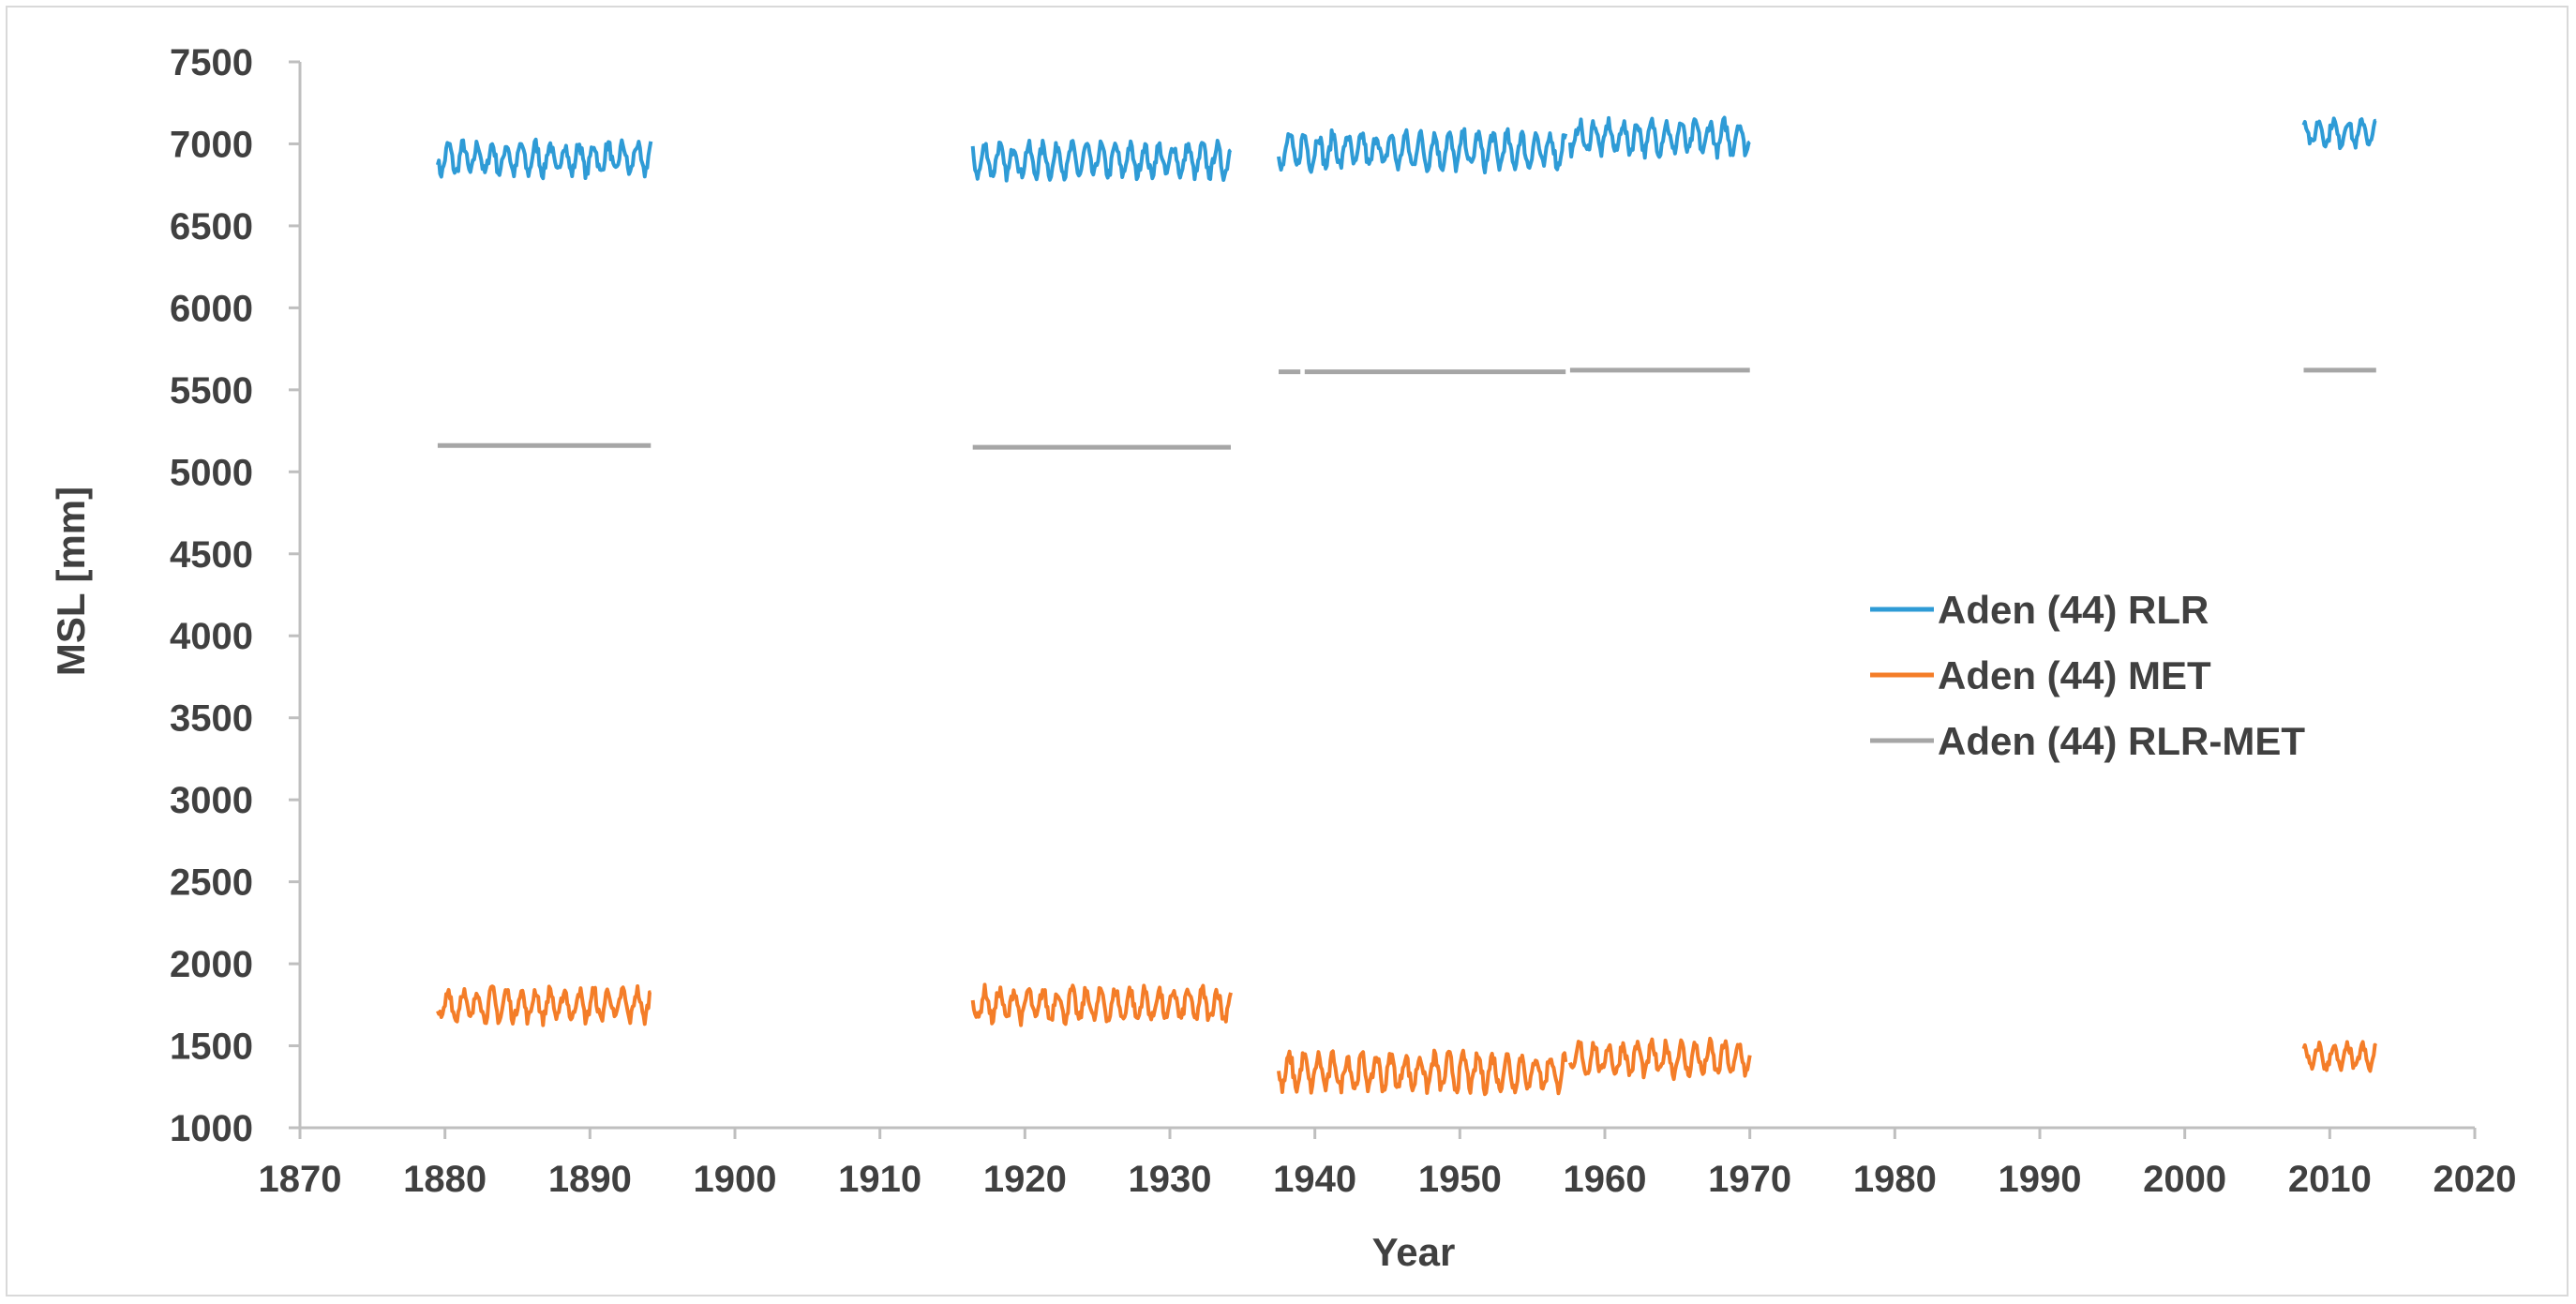 This screenshot has height=1304, width=2576. What do you see at coordinates (1314, 1179) in the screenshot?
I see `x-tick-label: 1940` at bounding box center [1314, 1179].